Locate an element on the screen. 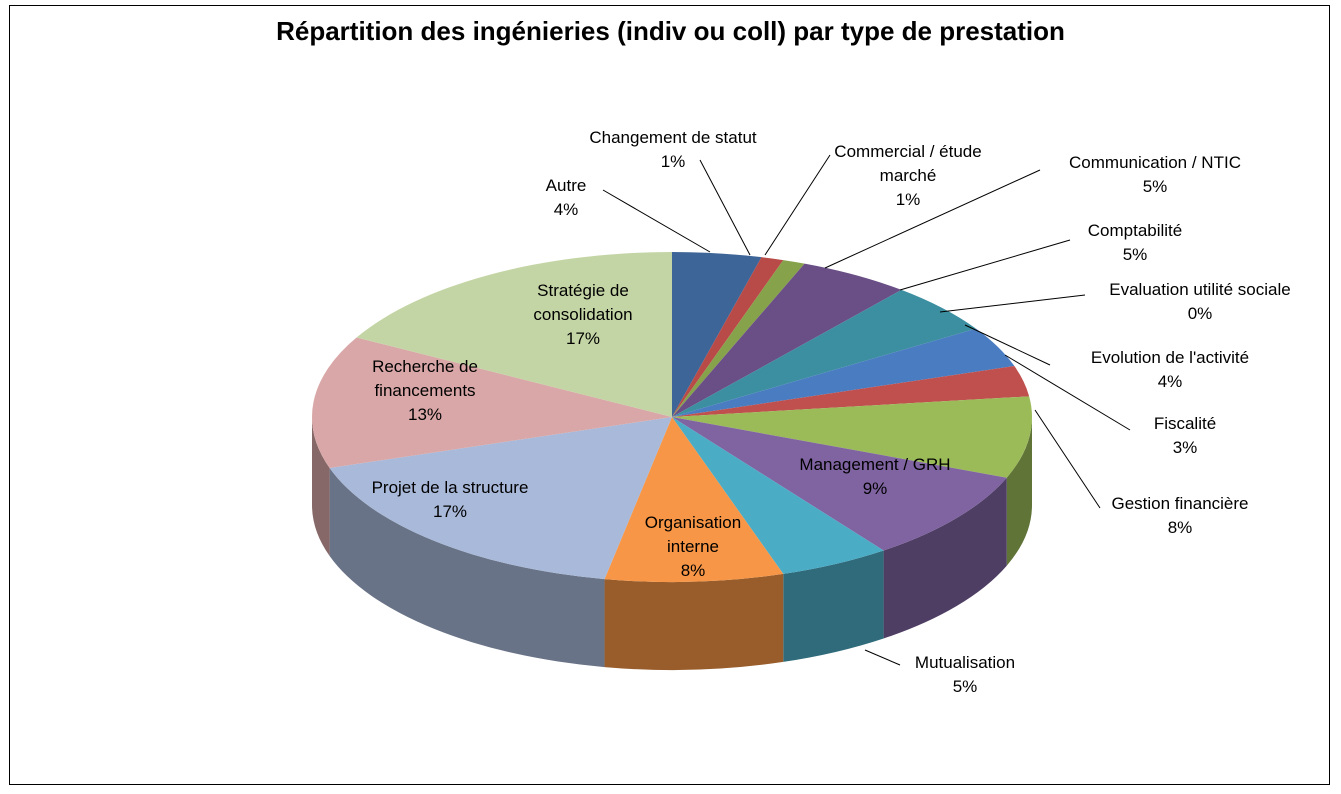 The height and width of the screenshot is (794, 1341). category-label: Evaluation utilité sociale is located at coordinates (1200, 289).